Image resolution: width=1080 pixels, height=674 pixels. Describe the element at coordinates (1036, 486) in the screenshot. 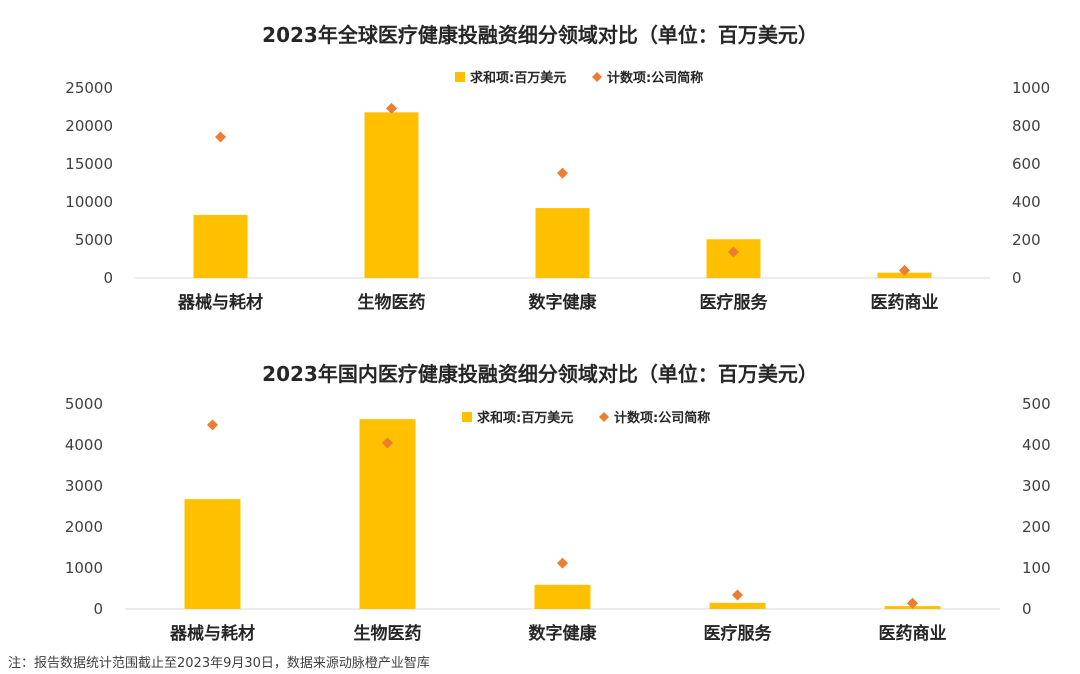

I see `y-right-tick-label: 300` at that location.